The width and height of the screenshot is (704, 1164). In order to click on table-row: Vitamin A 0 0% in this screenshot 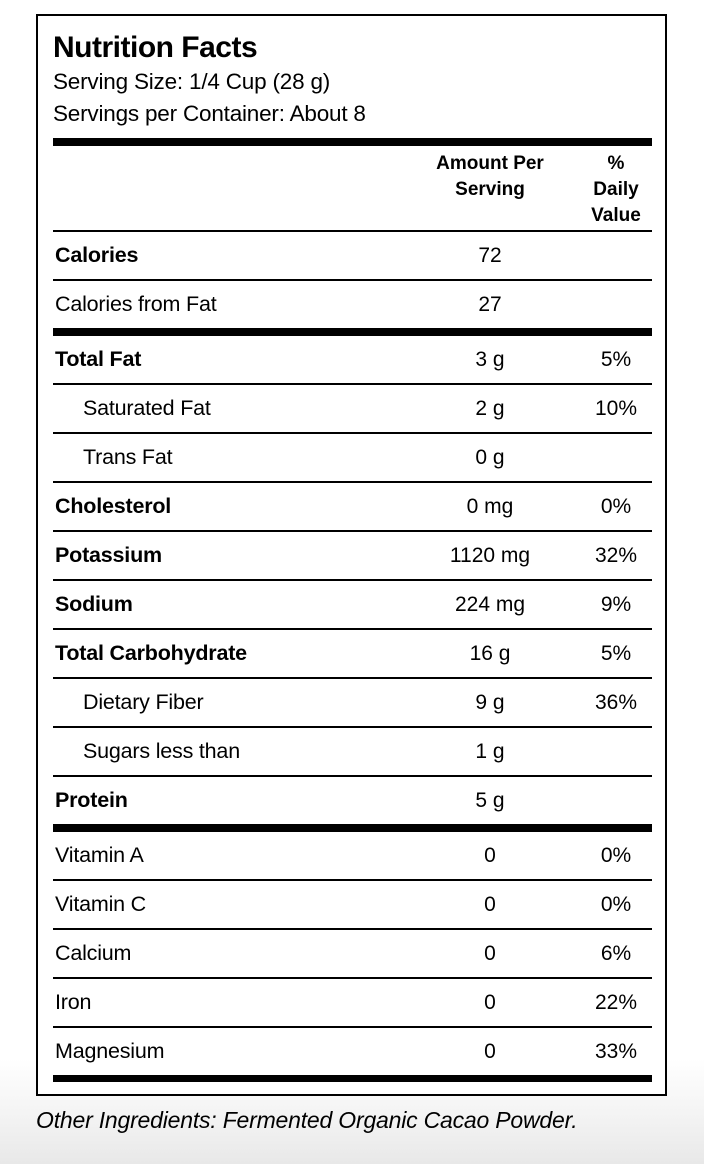, I will do `click(352, 855)`.